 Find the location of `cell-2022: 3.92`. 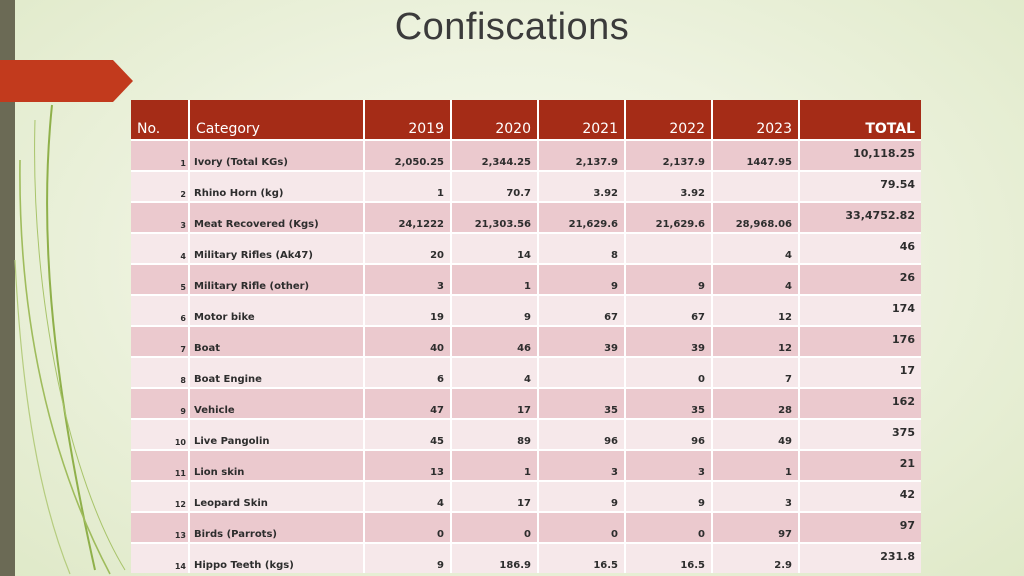

cell-2022: 3.92 is located at coordinates (669, 186).